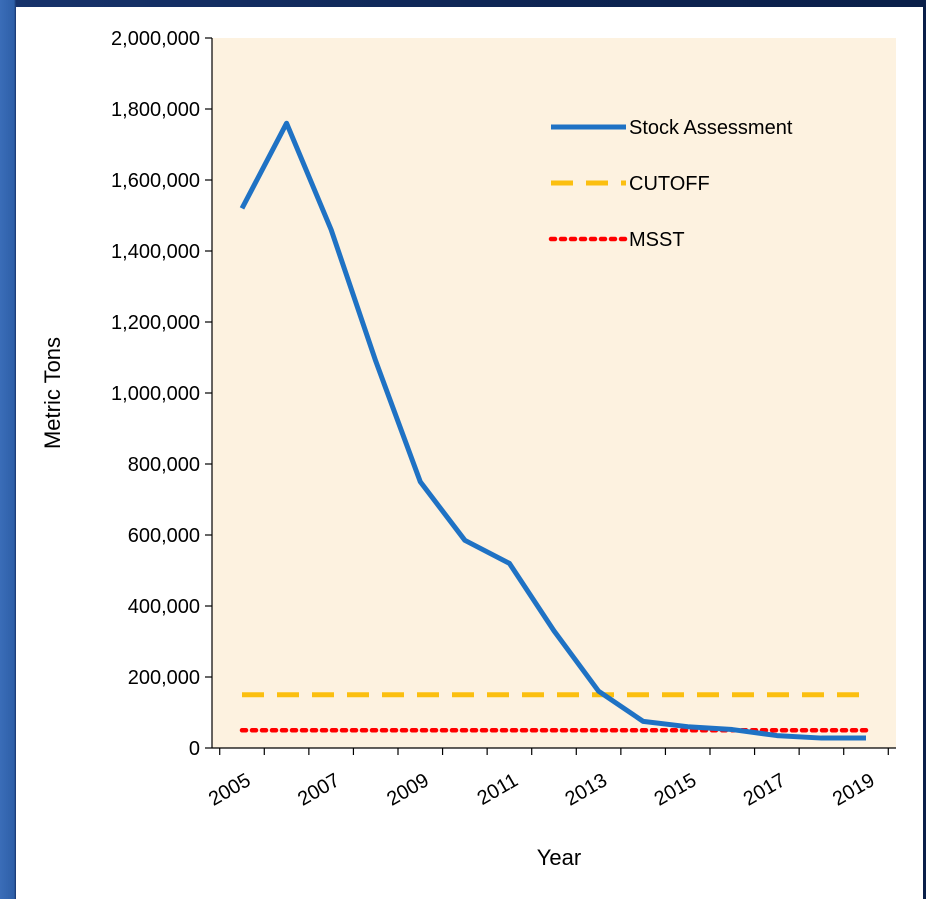 This screenshot has width=926, height=899. What do you see at coordinates (164, 678) in the screenshot?
I see `y-tick-label: 200,000` at bounding box center [164, 678].